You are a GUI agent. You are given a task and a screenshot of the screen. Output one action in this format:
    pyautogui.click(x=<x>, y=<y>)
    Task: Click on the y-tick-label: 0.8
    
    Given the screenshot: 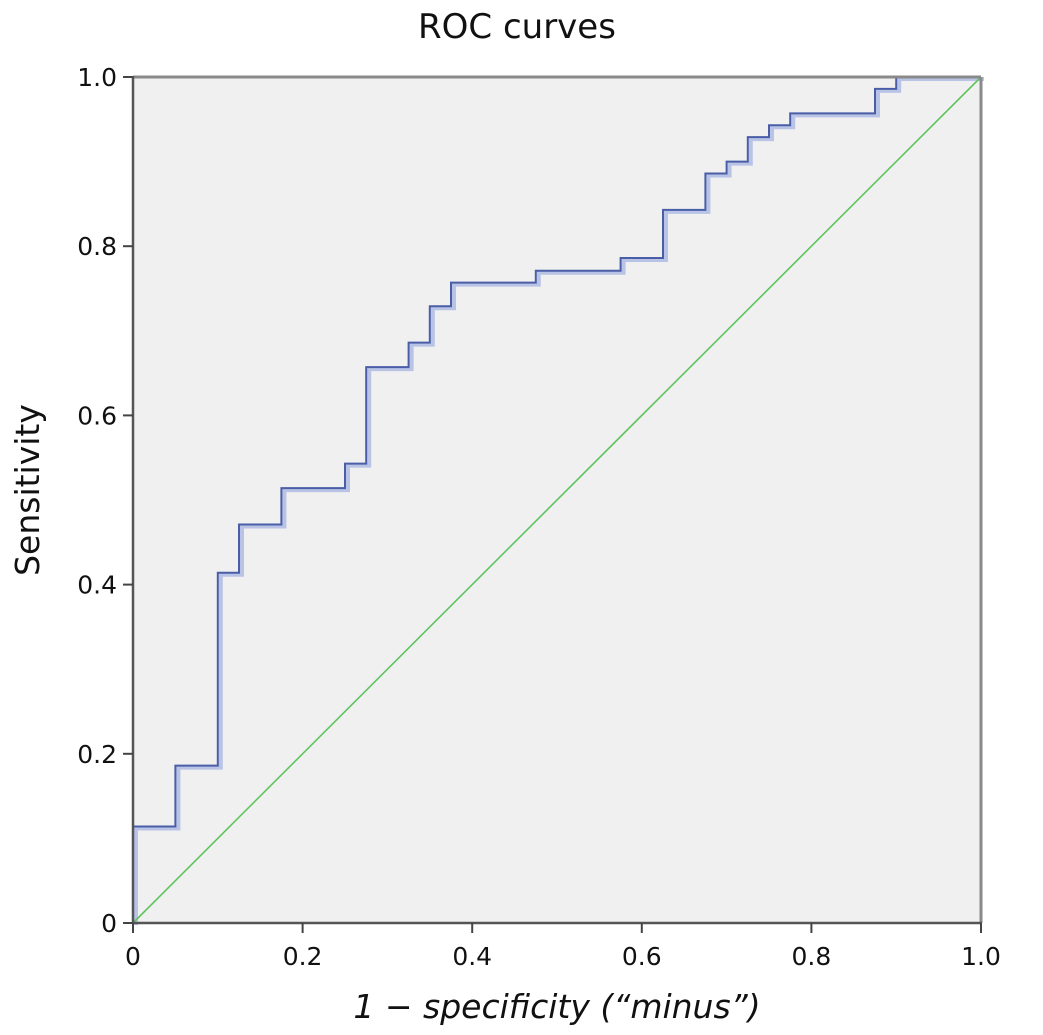 What is the action you would take?
    pyautogui.click(x=97, y=246)
    